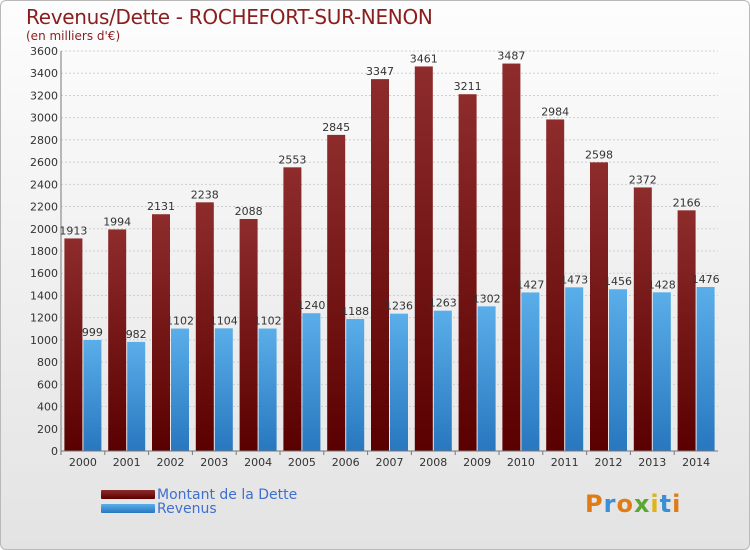  I want to click on data-label-dette: 3211, so click(468, 86).